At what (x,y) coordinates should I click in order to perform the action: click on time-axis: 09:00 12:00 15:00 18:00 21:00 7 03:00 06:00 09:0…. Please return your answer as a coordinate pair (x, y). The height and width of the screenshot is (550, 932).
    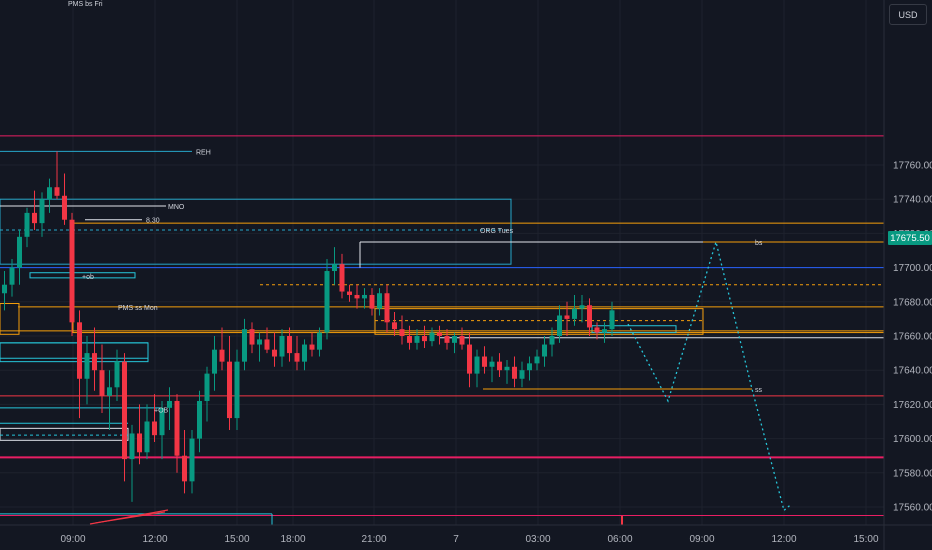
    Looking at the image, I should click on (466, 534).